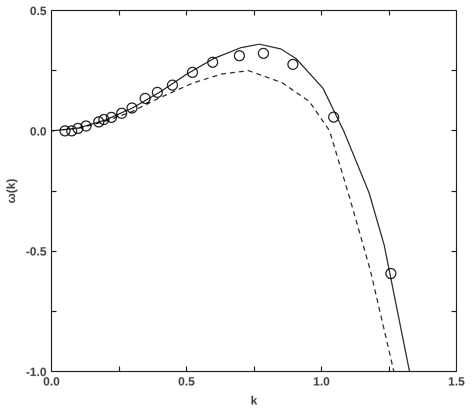  What do you see at coordinates (254, 401) in the screenshot?
I see `x-axis-title: k` at bounding box center [254, 401].